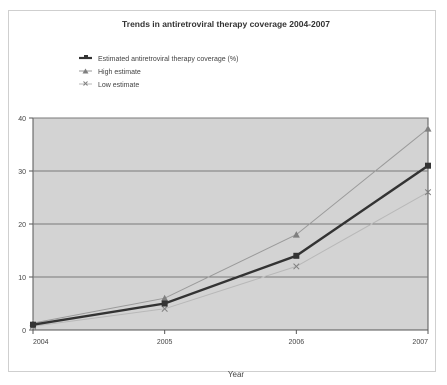 This screenshot has height=385, width=447. Describe the element at coordinates (85, 71) in the screenshot. I see `legend-triangle-marker` at that location.